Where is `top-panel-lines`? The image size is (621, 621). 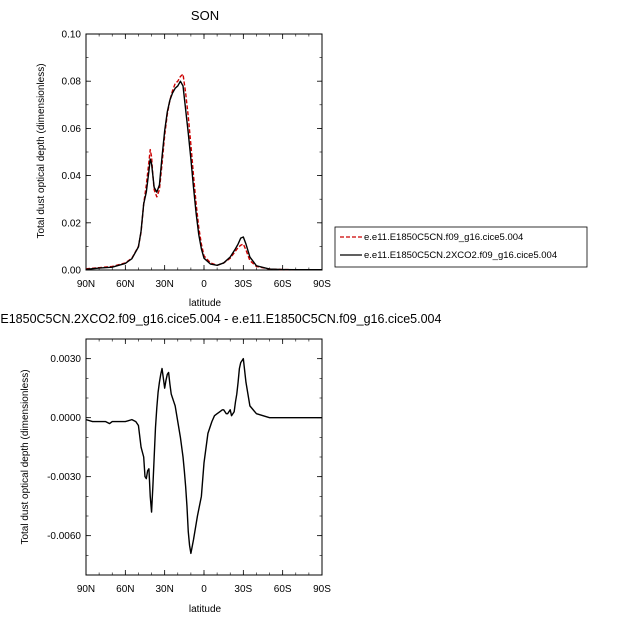 top-panel-lines is located at coordinates (203, 172).